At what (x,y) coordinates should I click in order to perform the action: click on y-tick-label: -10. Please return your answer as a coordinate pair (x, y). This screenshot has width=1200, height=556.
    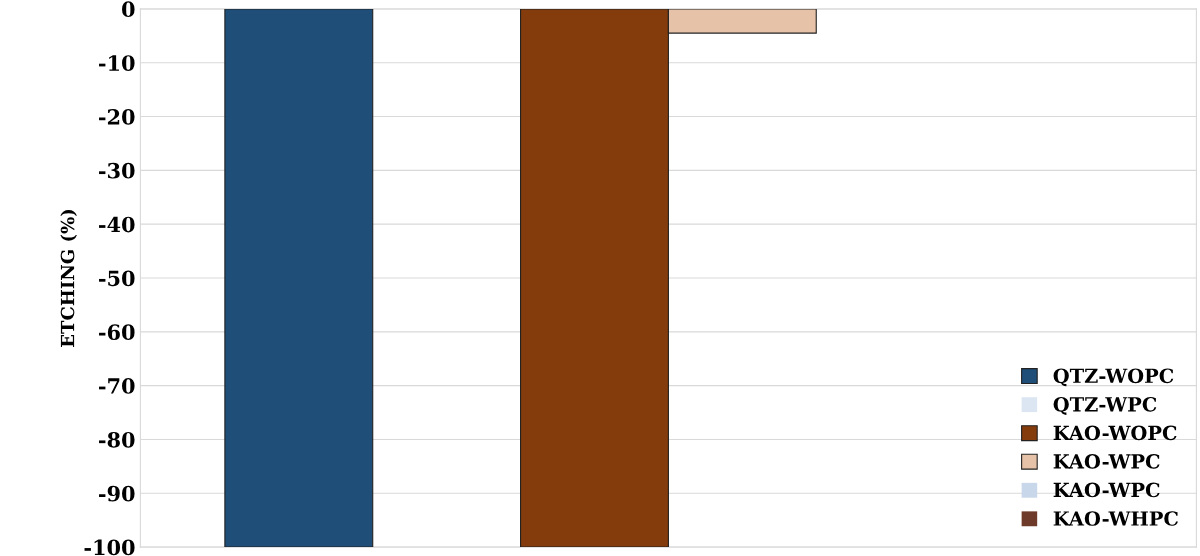
    Looking at the image, I should click on (117, 63).